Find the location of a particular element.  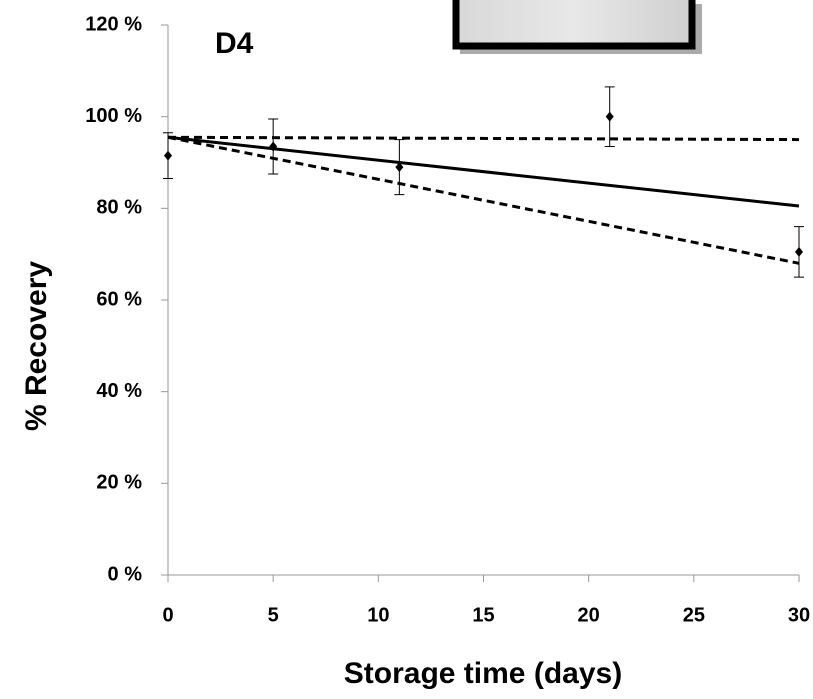

x-tick-label: 25 is located at coordinates (694, 615).